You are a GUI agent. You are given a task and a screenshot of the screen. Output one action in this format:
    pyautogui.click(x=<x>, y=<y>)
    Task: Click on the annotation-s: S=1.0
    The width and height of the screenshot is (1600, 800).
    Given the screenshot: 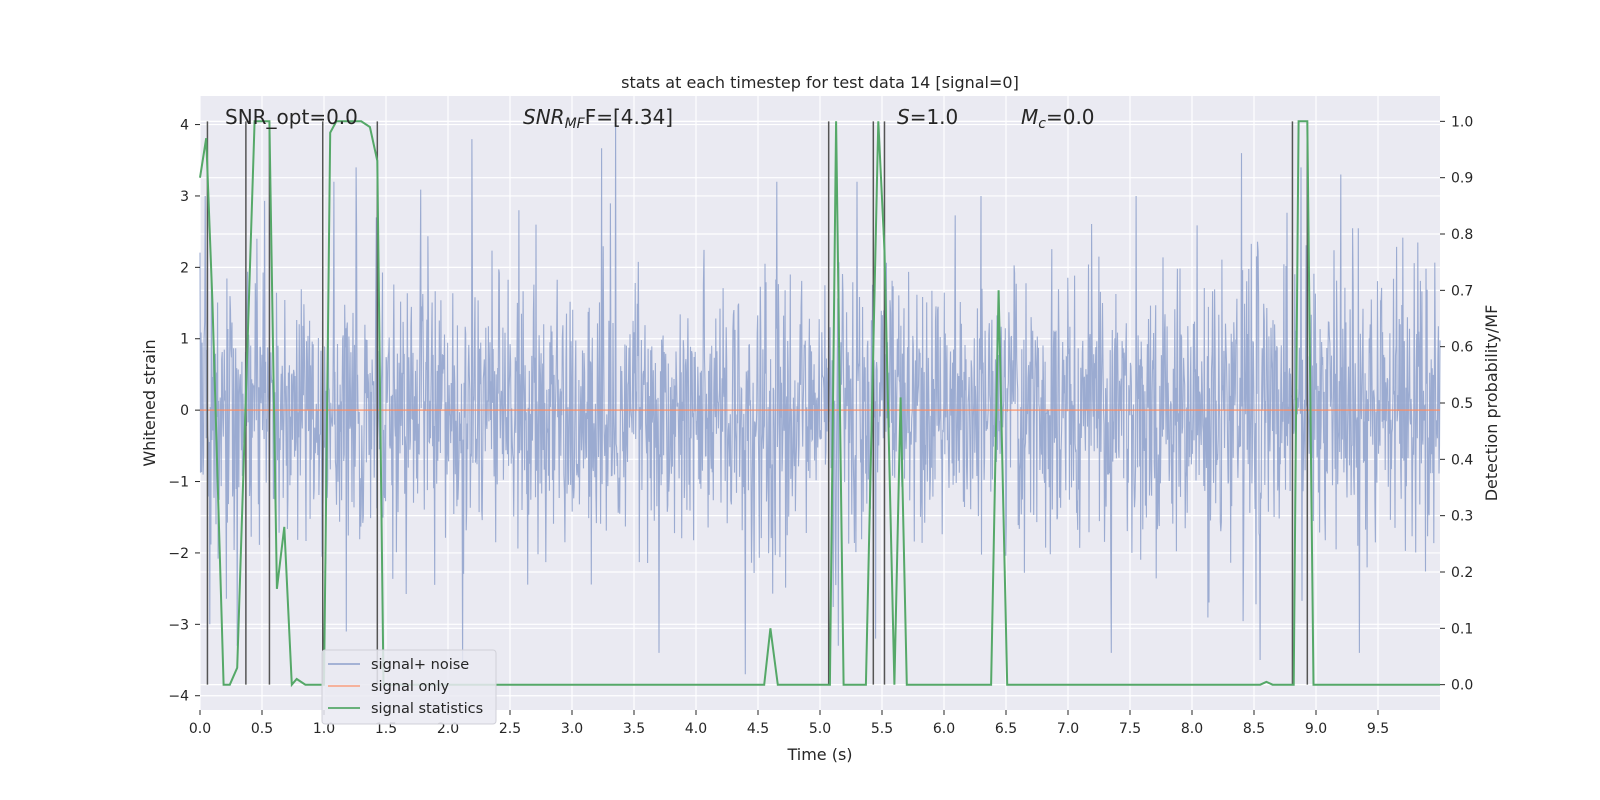 What is the action you would take?
    pyautogui.click(x=927, y=117)
    